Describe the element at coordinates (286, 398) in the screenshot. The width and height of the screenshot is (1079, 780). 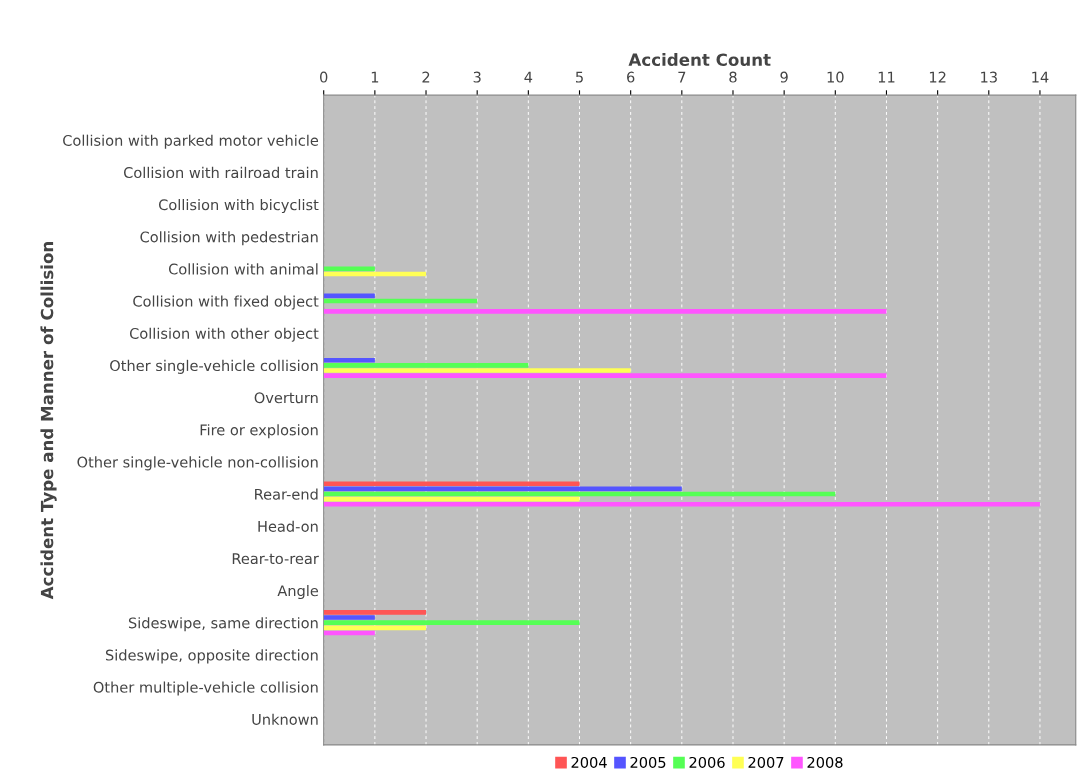
I see `y-tick-label: Overturn` at that location.